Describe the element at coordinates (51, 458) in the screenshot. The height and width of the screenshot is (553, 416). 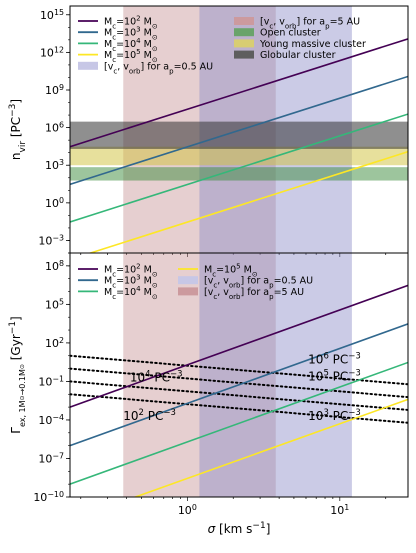
I see `y-tick-label-5: 10⁻⁷` at that location.